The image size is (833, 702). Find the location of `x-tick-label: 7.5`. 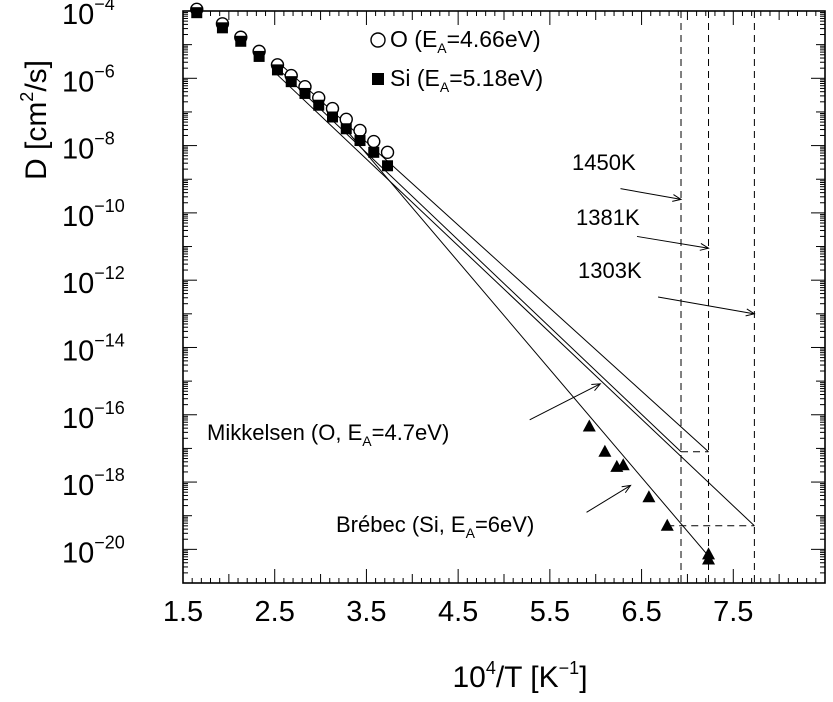

x-tick-label: 7.5 is located at coordinates (733, 612).